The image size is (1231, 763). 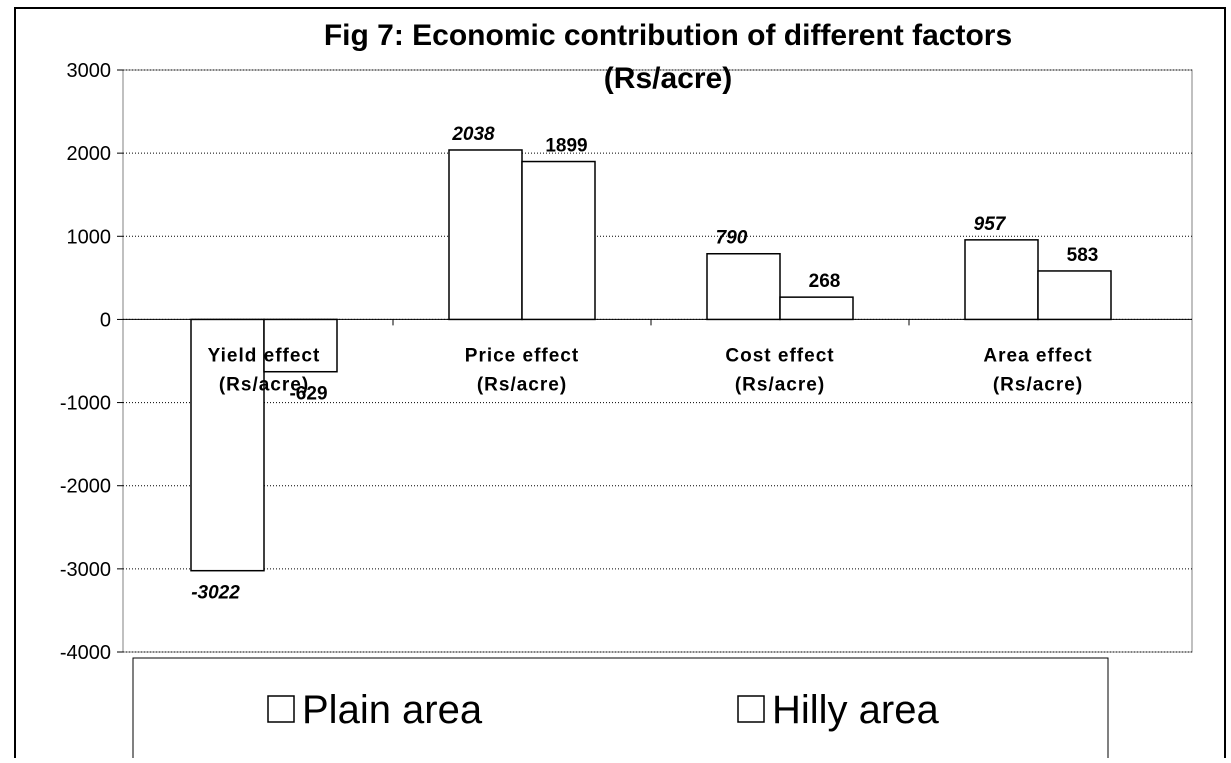 I want to click on y-tick-label: 2000, so click(x=89, y=154).